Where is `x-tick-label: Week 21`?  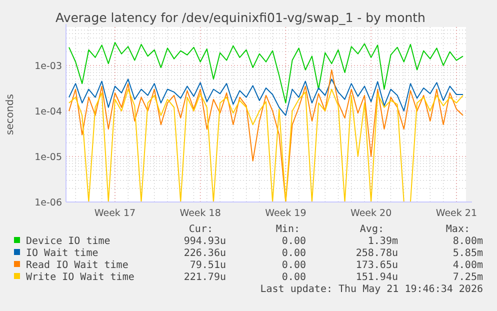
x-tick-label: Week 21 is located at coordinates (457, 213).